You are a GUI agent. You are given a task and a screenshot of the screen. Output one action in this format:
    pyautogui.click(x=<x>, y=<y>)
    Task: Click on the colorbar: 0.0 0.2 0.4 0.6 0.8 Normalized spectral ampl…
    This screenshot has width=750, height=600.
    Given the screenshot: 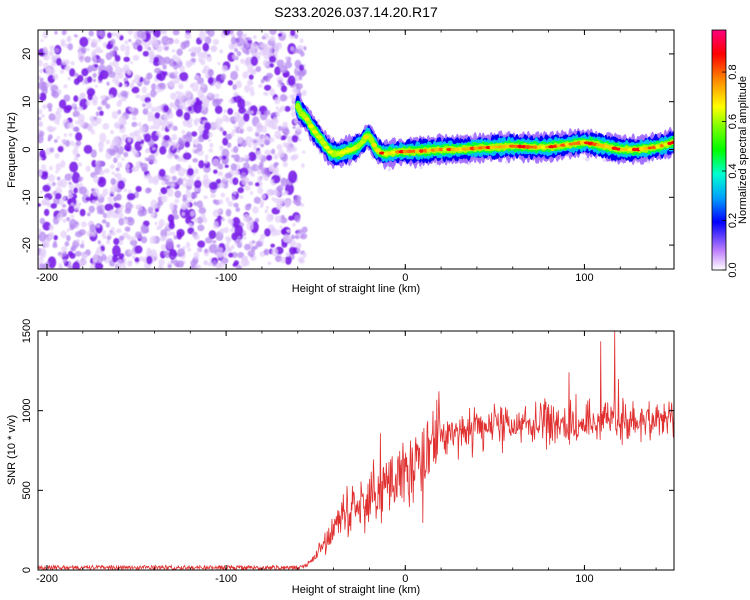 What is the action you would take?
    pyautogui.click(x=730, y=153)
    